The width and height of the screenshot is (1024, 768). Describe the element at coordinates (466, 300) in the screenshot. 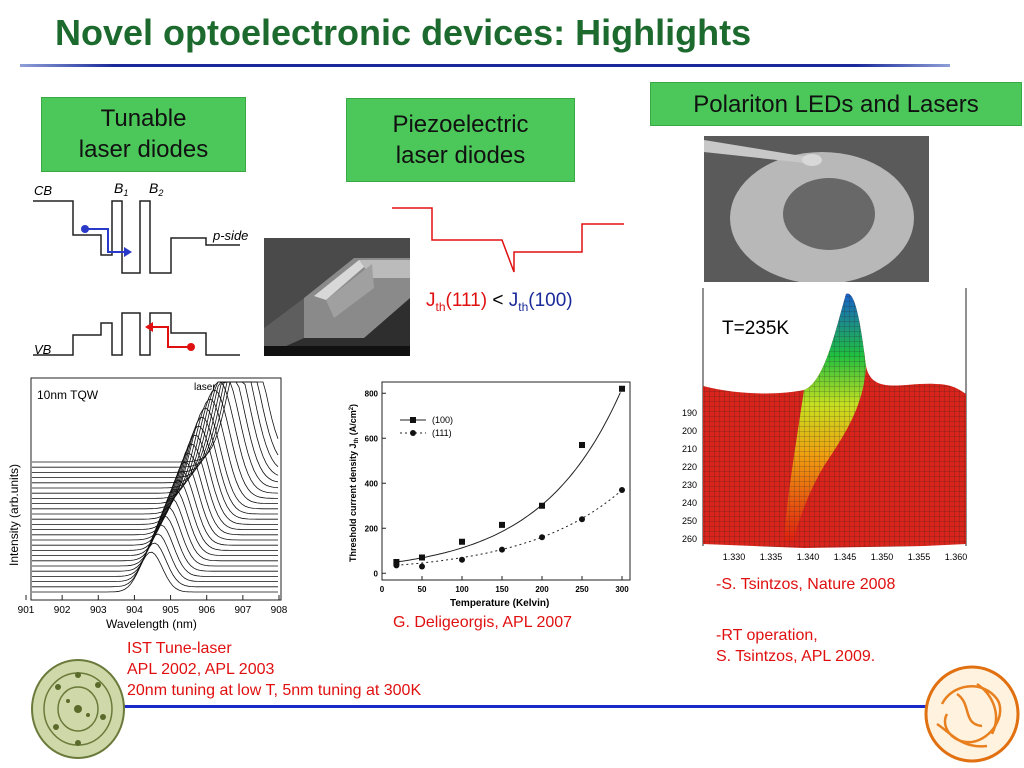

I see `jth-111: (111)` at that location.